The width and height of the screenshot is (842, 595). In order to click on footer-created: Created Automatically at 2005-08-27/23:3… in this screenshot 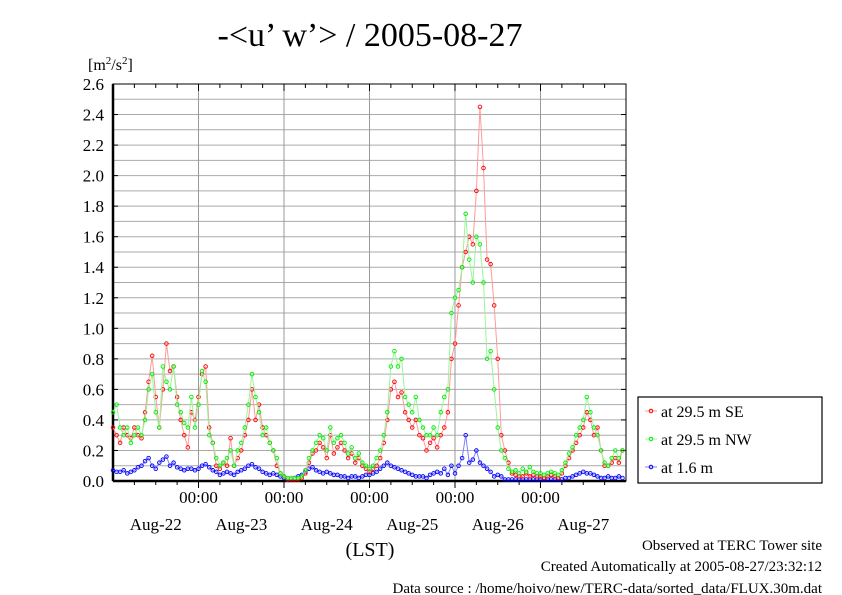, I will do `click(681, 567)`.